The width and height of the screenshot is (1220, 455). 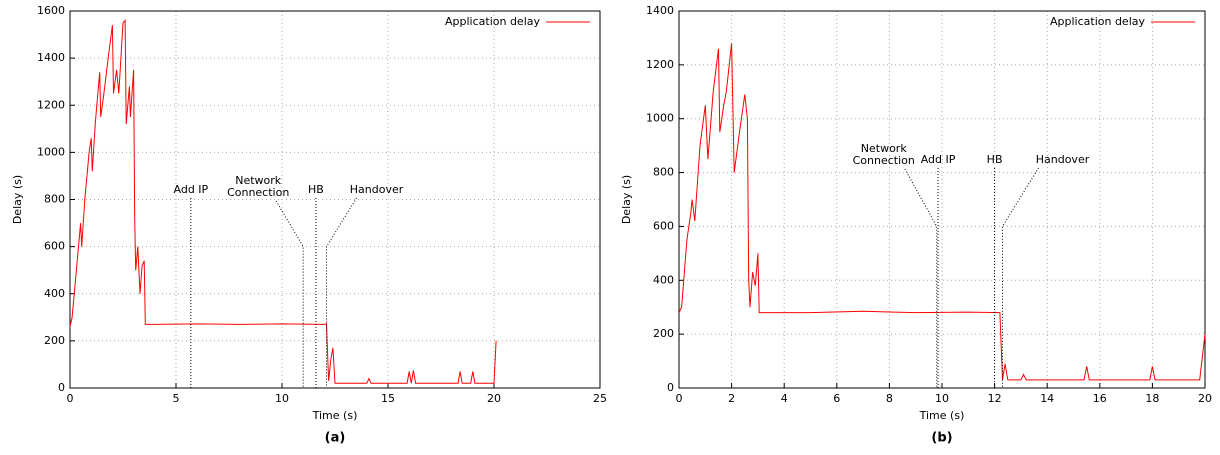 I want to click on x-tick-label: 4, so click(x=784, y=398).